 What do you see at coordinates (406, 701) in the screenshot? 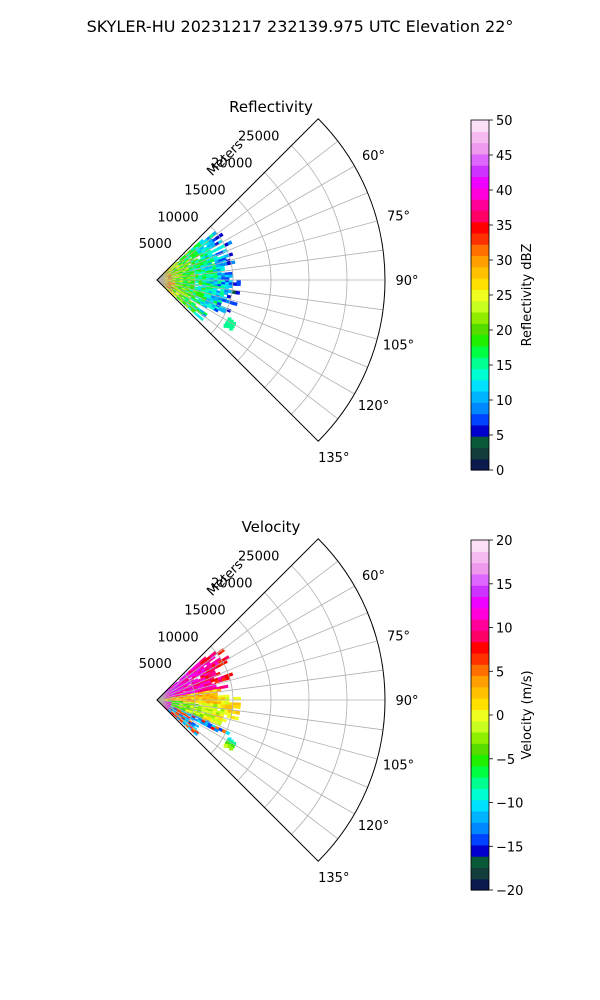
I see `azimuth-tick-label: 90°` at bounding box center [406, 701].